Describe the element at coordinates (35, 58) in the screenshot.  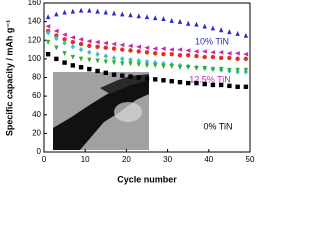
I see `y-tick-label: 100` at that location.